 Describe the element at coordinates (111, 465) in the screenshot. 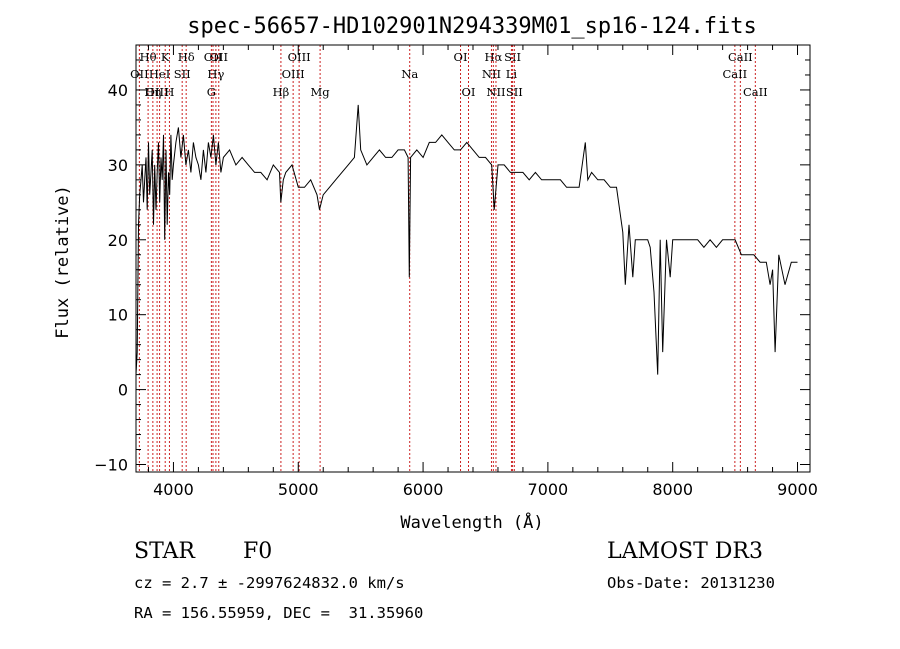

I see `y-tick-label: −10` at that location.